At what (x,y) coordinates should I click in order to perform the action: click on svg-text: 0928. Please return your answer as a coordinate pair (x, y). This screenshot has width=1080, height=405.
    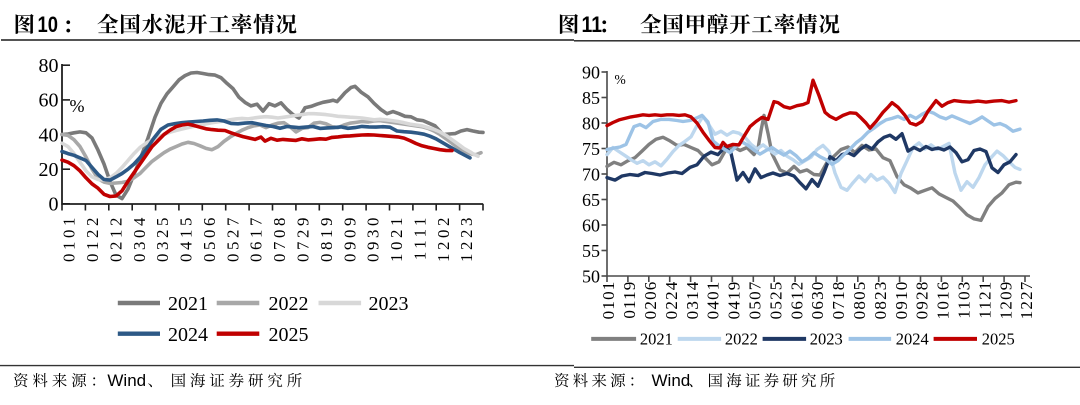
    Looking at the image, I should click on (922, 300).